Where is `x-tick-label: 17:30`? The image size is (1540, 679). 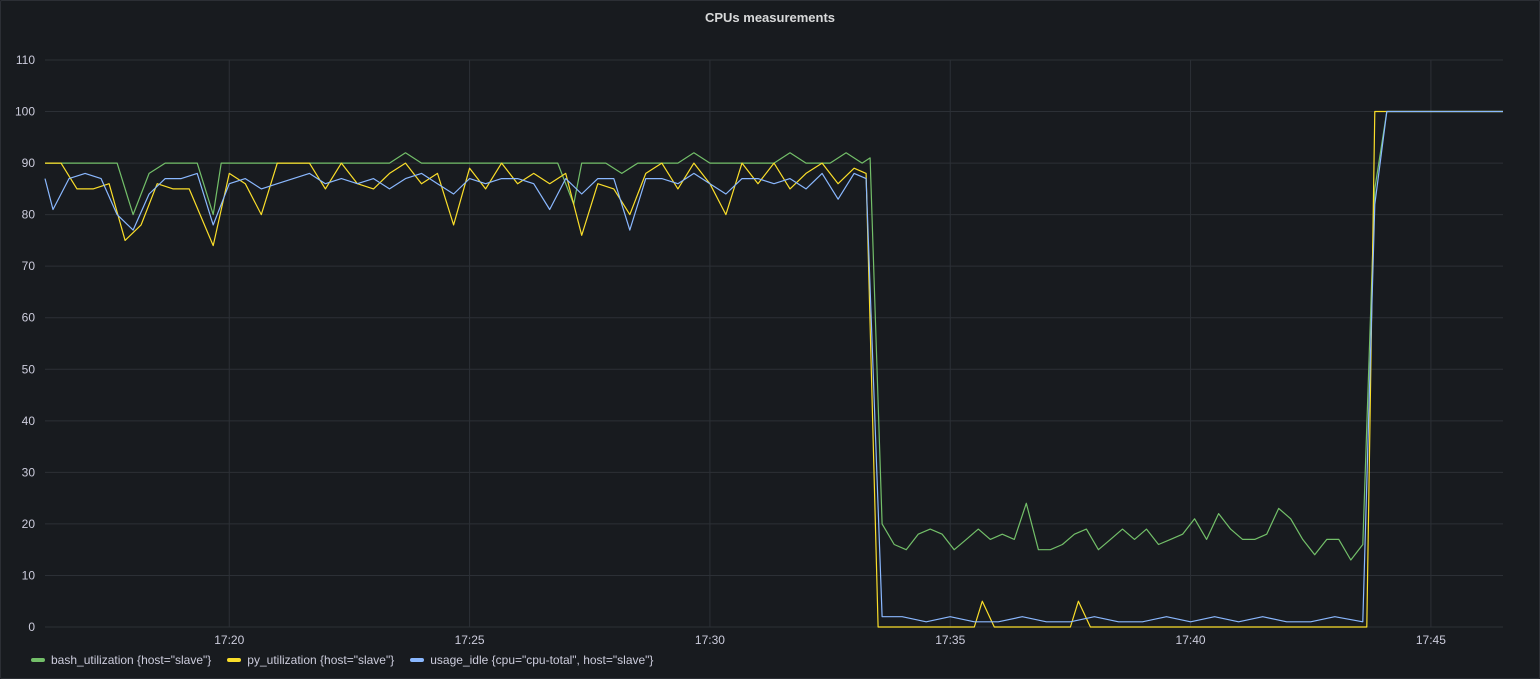
x-tick-label: 17:30 is located at coordinates (710, 640).